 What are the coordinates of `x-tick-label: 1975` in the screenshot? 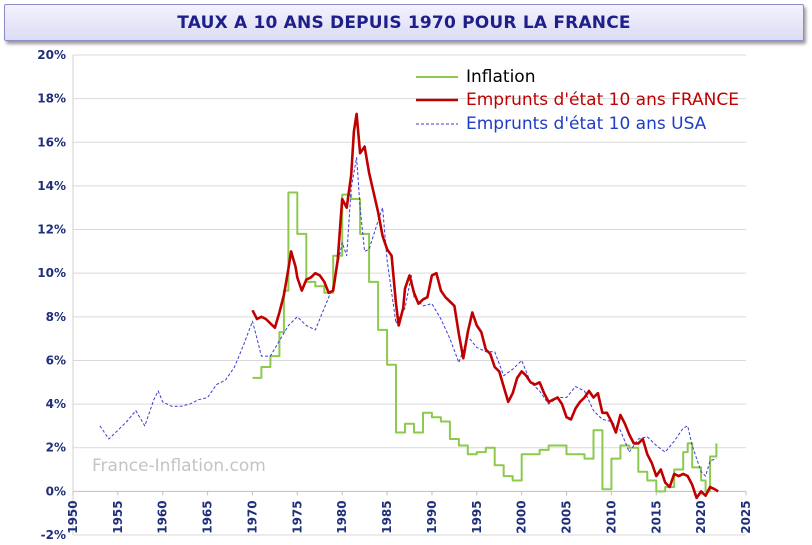 It's located at (297, 516).